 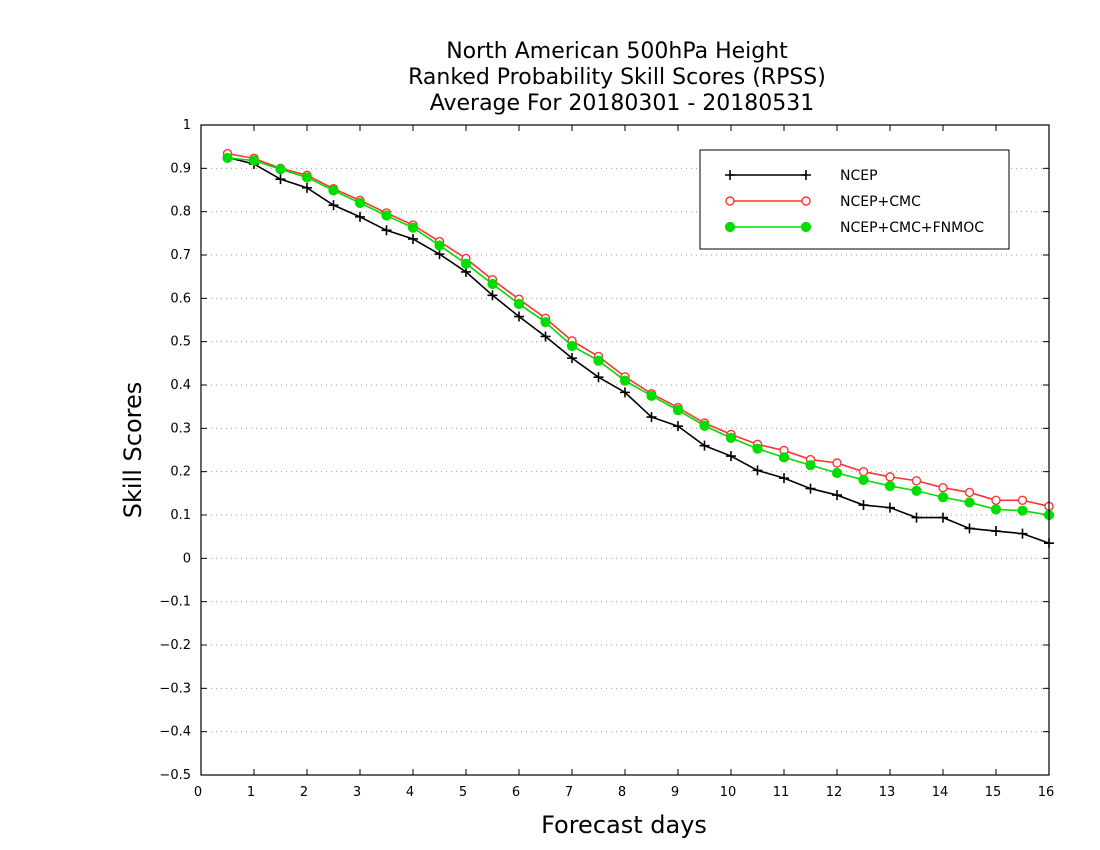 I want to click on y-tick-label: 0.9, so click(x=180, y=168).